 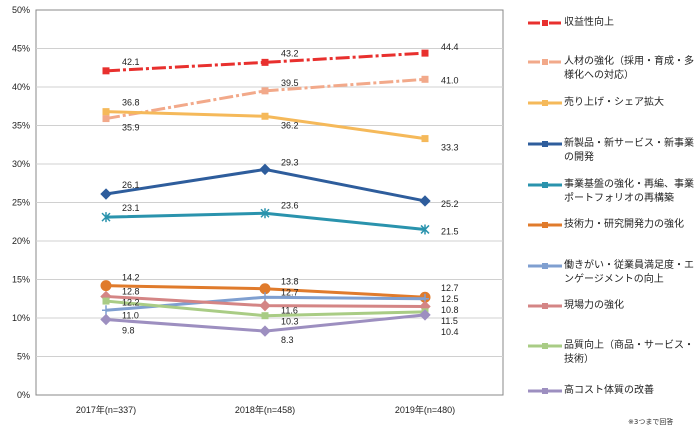 What do you see at coordinates (629, 272) in the screenshot?
I see `legend-label: 働きがい・従業員満足度・エンゲージメントの向上` at bounding box center [629, 272].